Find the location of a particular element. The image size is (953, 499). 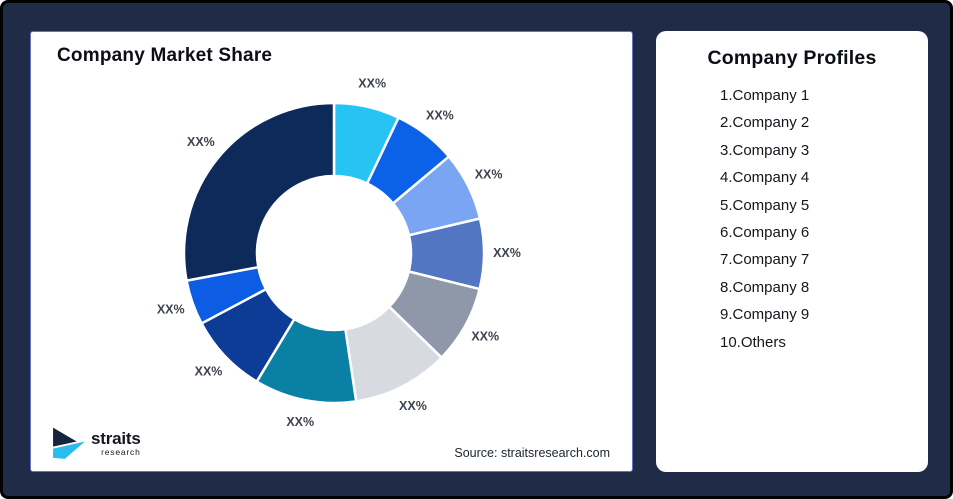

profile-list-item: 9.Company 9 is located at coordinates (765, 315).